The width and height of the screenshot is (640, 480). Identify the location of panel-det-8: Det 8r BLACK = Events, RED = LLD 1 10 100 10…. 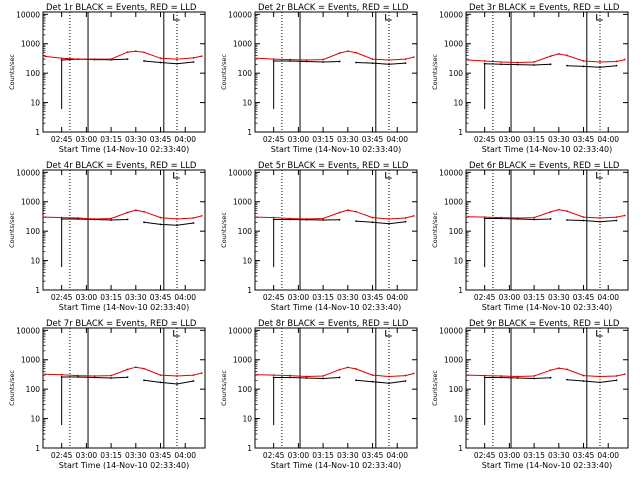
(319, 394).